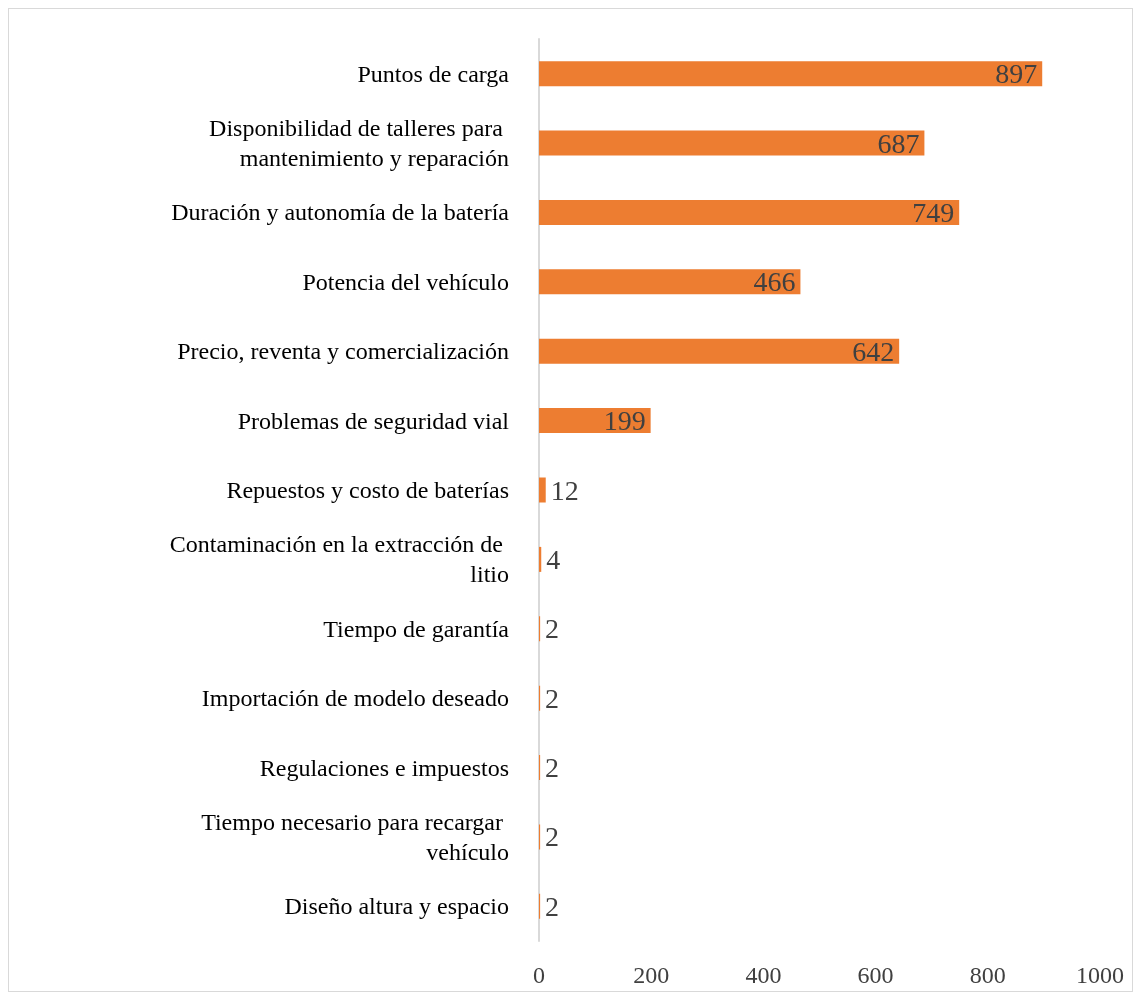  I want to click on data-label: 642, so click(873, 351).